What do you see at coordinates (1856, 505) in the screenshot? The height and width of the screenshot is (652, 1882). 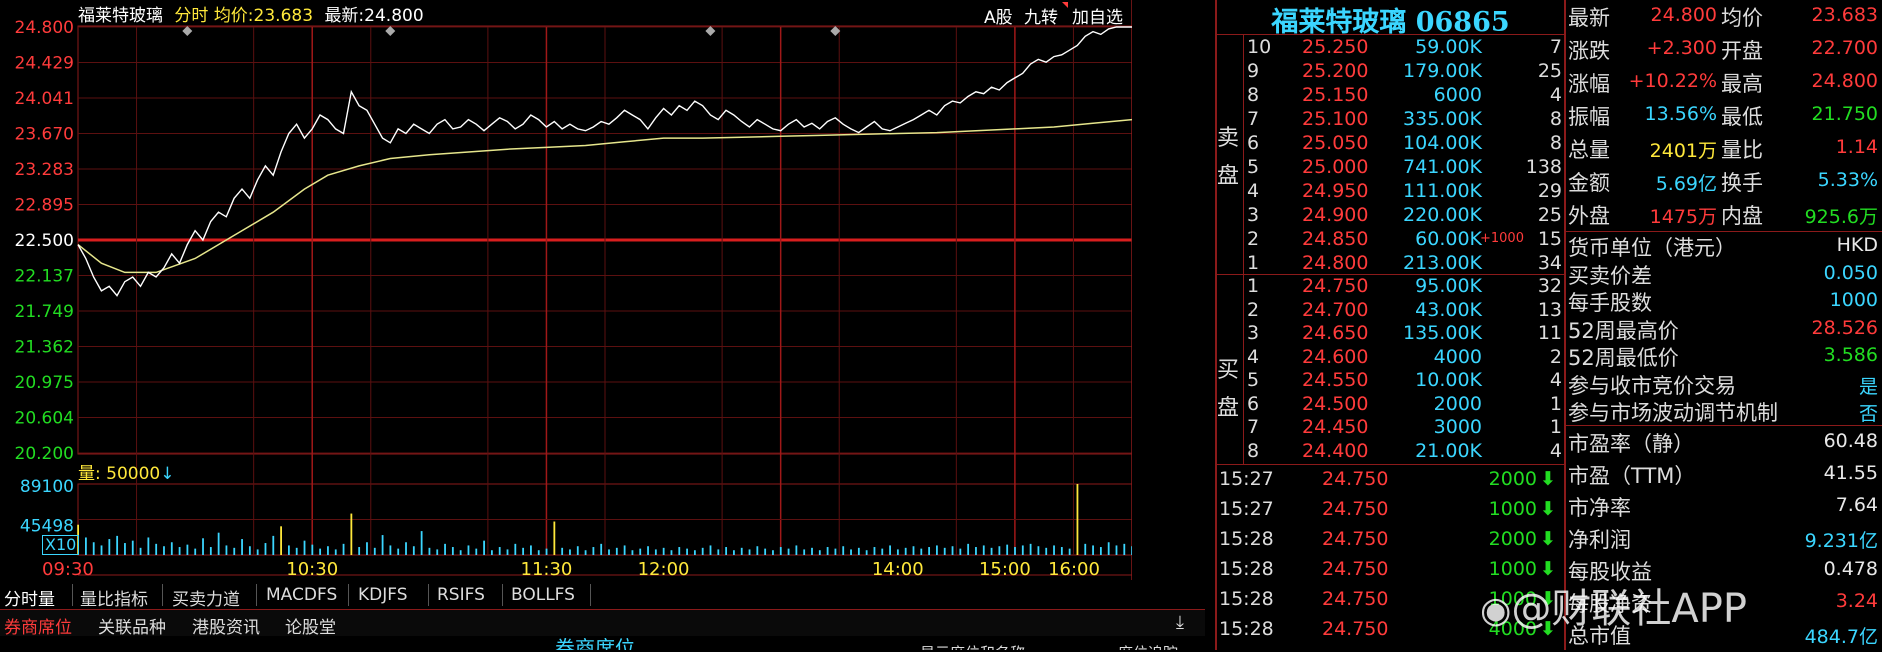 I see `fund-value: 7.64` at bounding box center [1856, 505].